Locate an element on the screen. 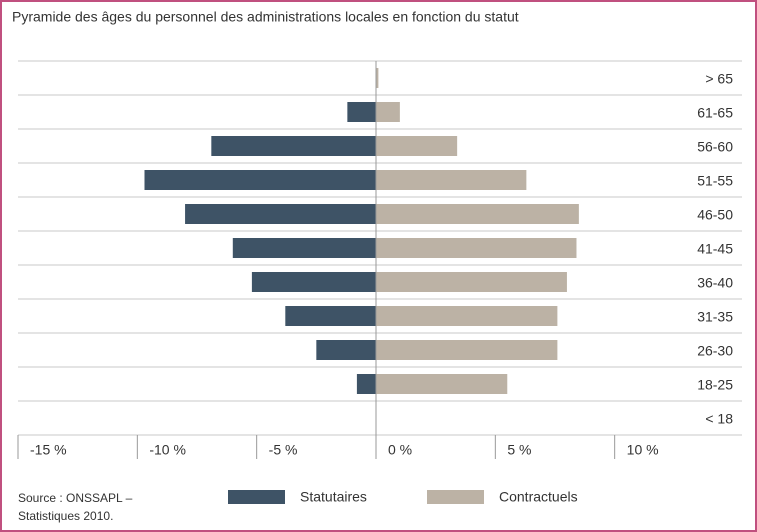 The height and width of the screenshot is (532, 757). x-tick-label: -10 % is located at coordinates (167, 450).